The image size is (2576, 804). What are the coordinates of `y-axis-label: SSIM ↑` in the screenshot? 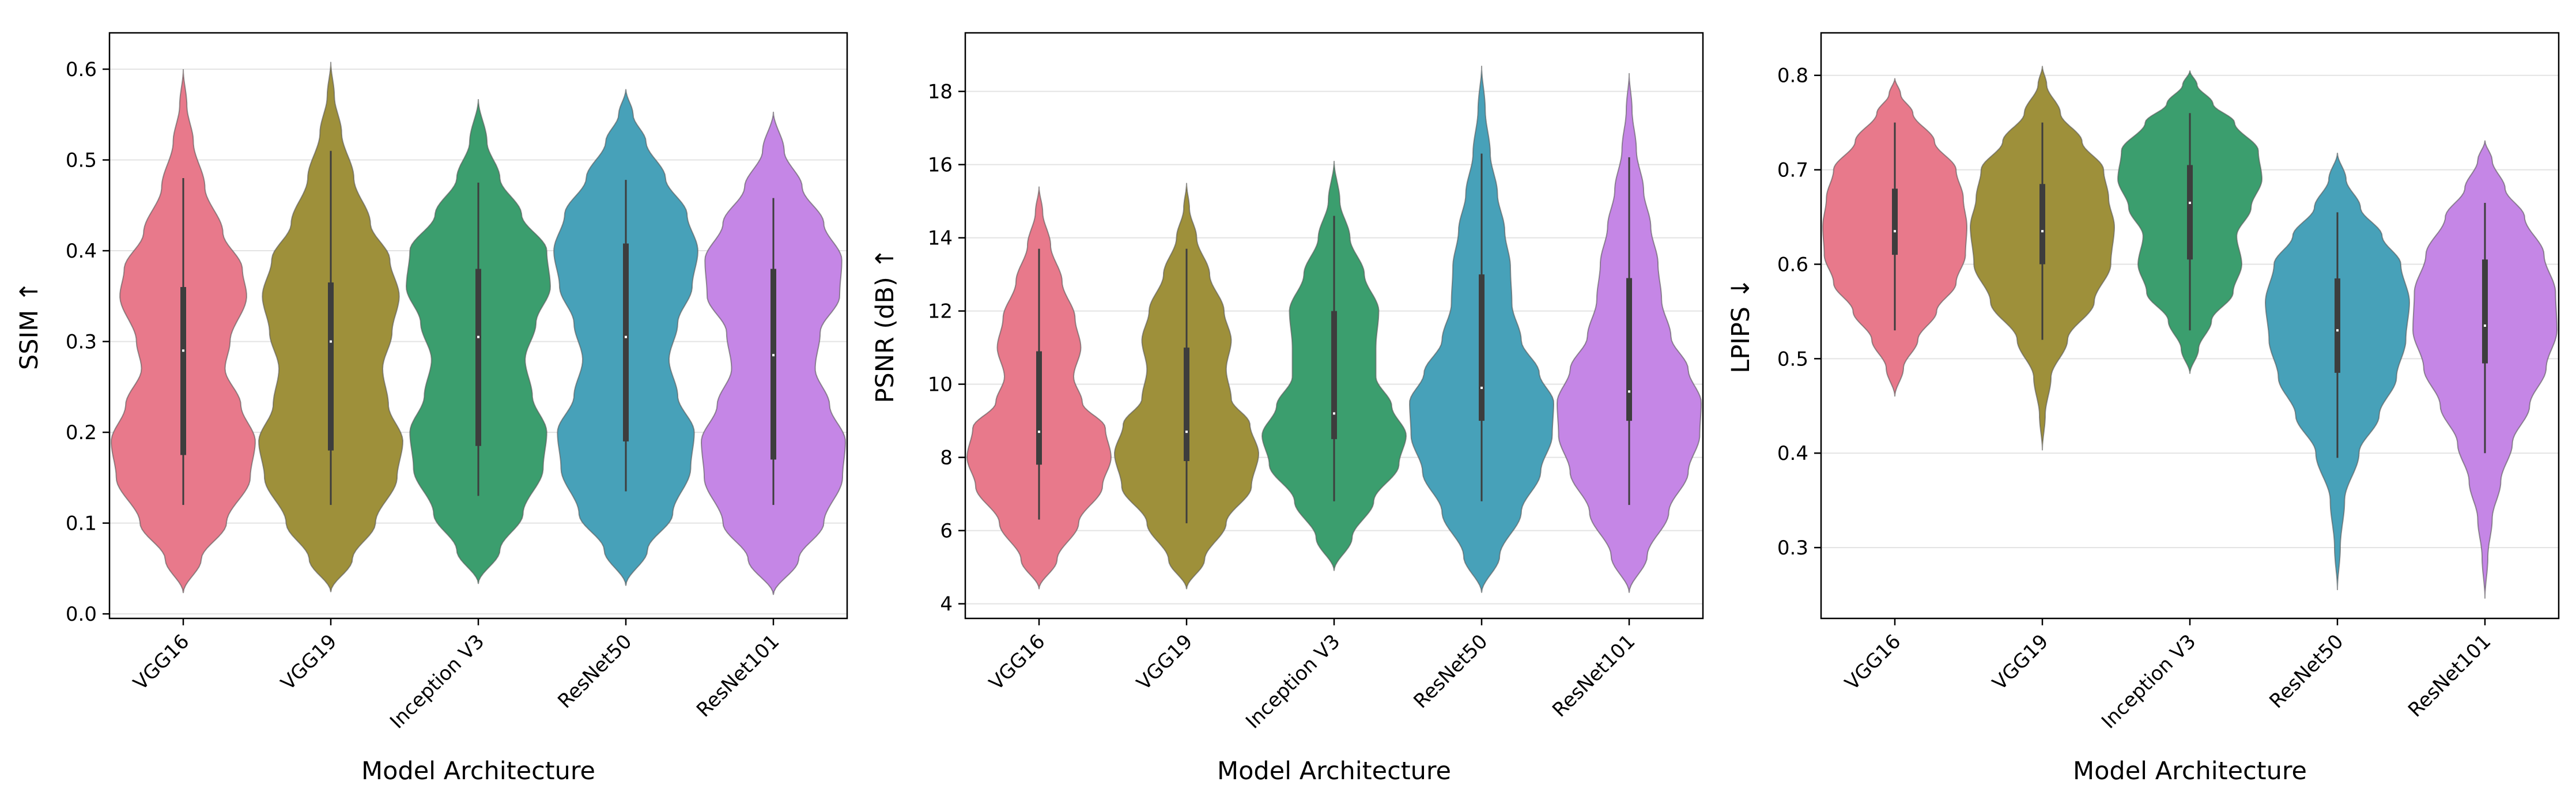 It's located at (29, 325).